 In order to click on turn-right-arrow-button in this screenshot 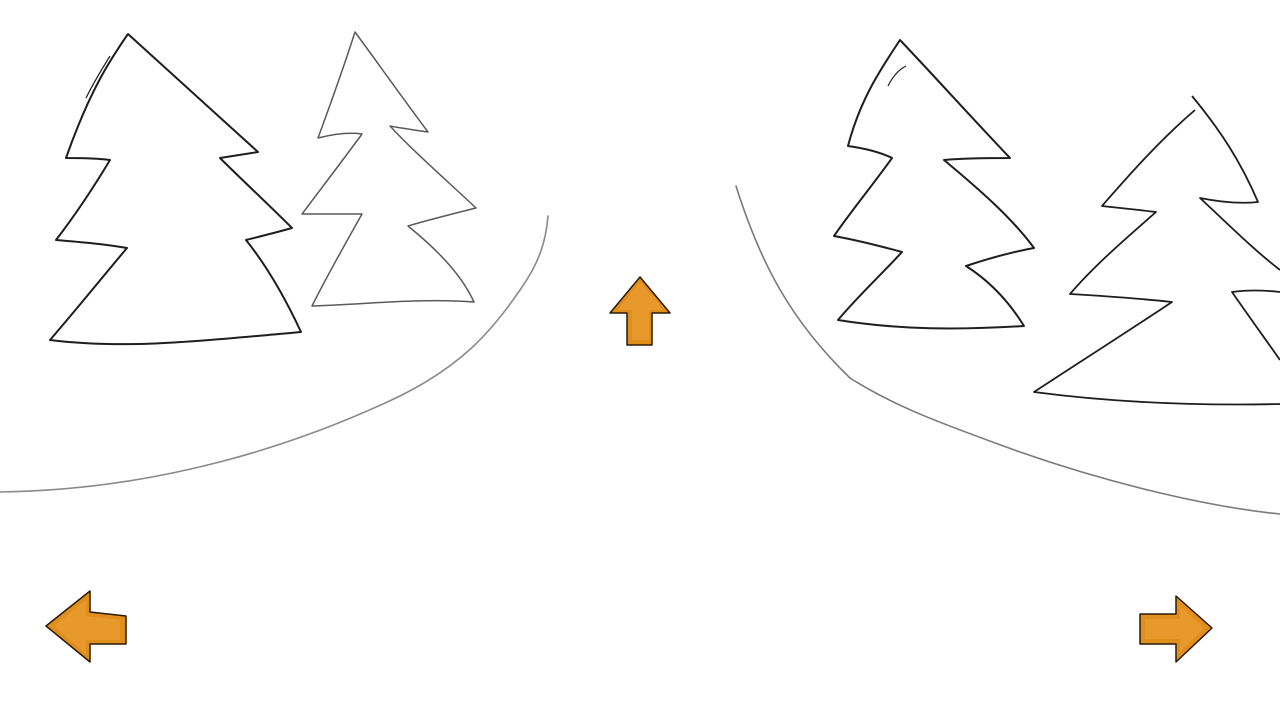, I will do `click(1176, 629)`.